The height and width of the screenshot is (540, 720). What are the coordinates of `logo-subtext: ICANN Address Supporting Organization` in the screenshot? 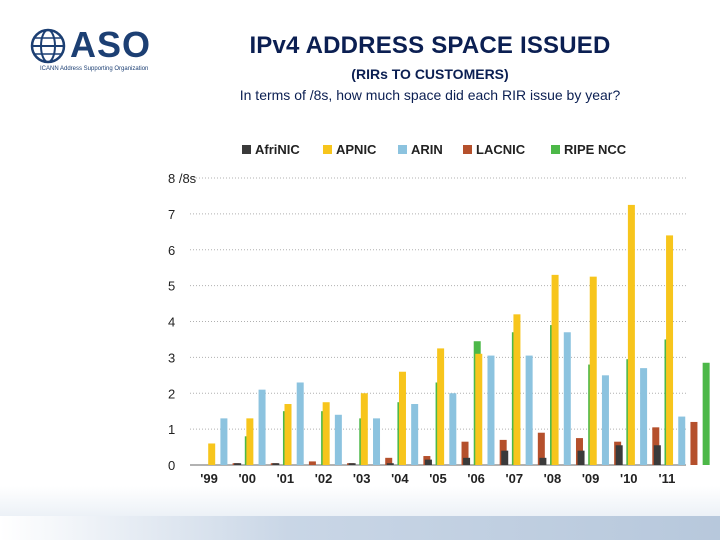 It's located at (94, 69).